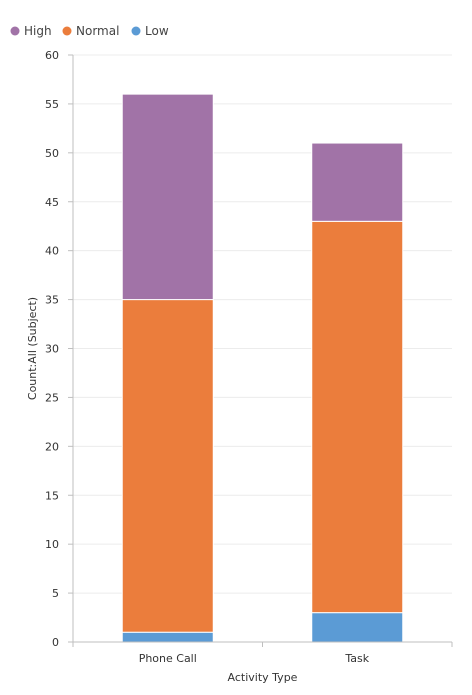 The image size is (472, 695). Describe the element at coordinates (168, 658) in the screenshot. I see `x-tick-label: Phone Call` at that location.